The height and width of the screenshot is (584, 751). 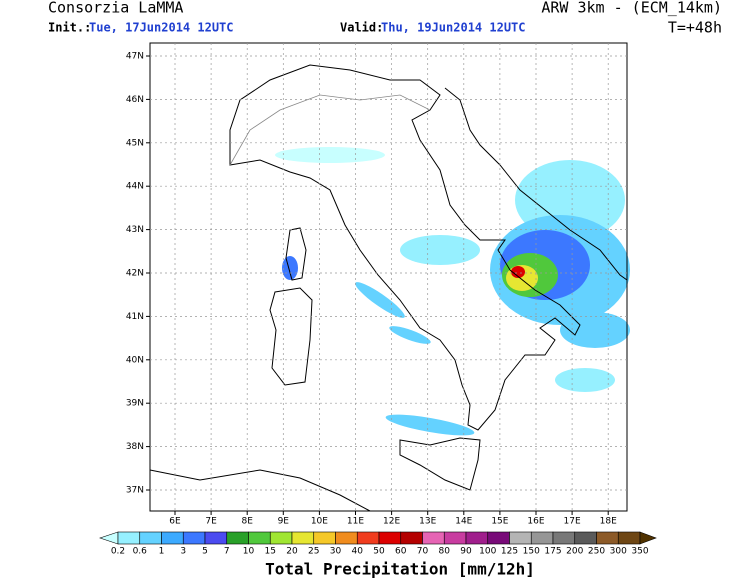 I want to click on colorbar-label: 0.6, so click(x=140, y=552).